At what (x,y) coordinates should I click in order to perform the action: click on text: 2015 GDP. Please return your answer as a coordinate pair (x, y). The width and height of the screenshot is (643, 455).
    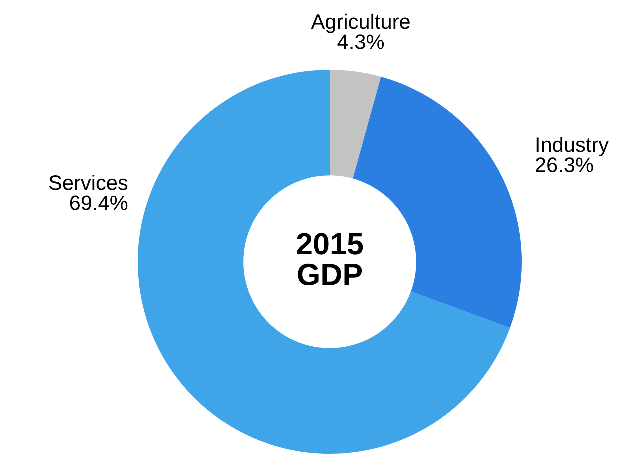
    Looking at the image, I should click on (330, 259).